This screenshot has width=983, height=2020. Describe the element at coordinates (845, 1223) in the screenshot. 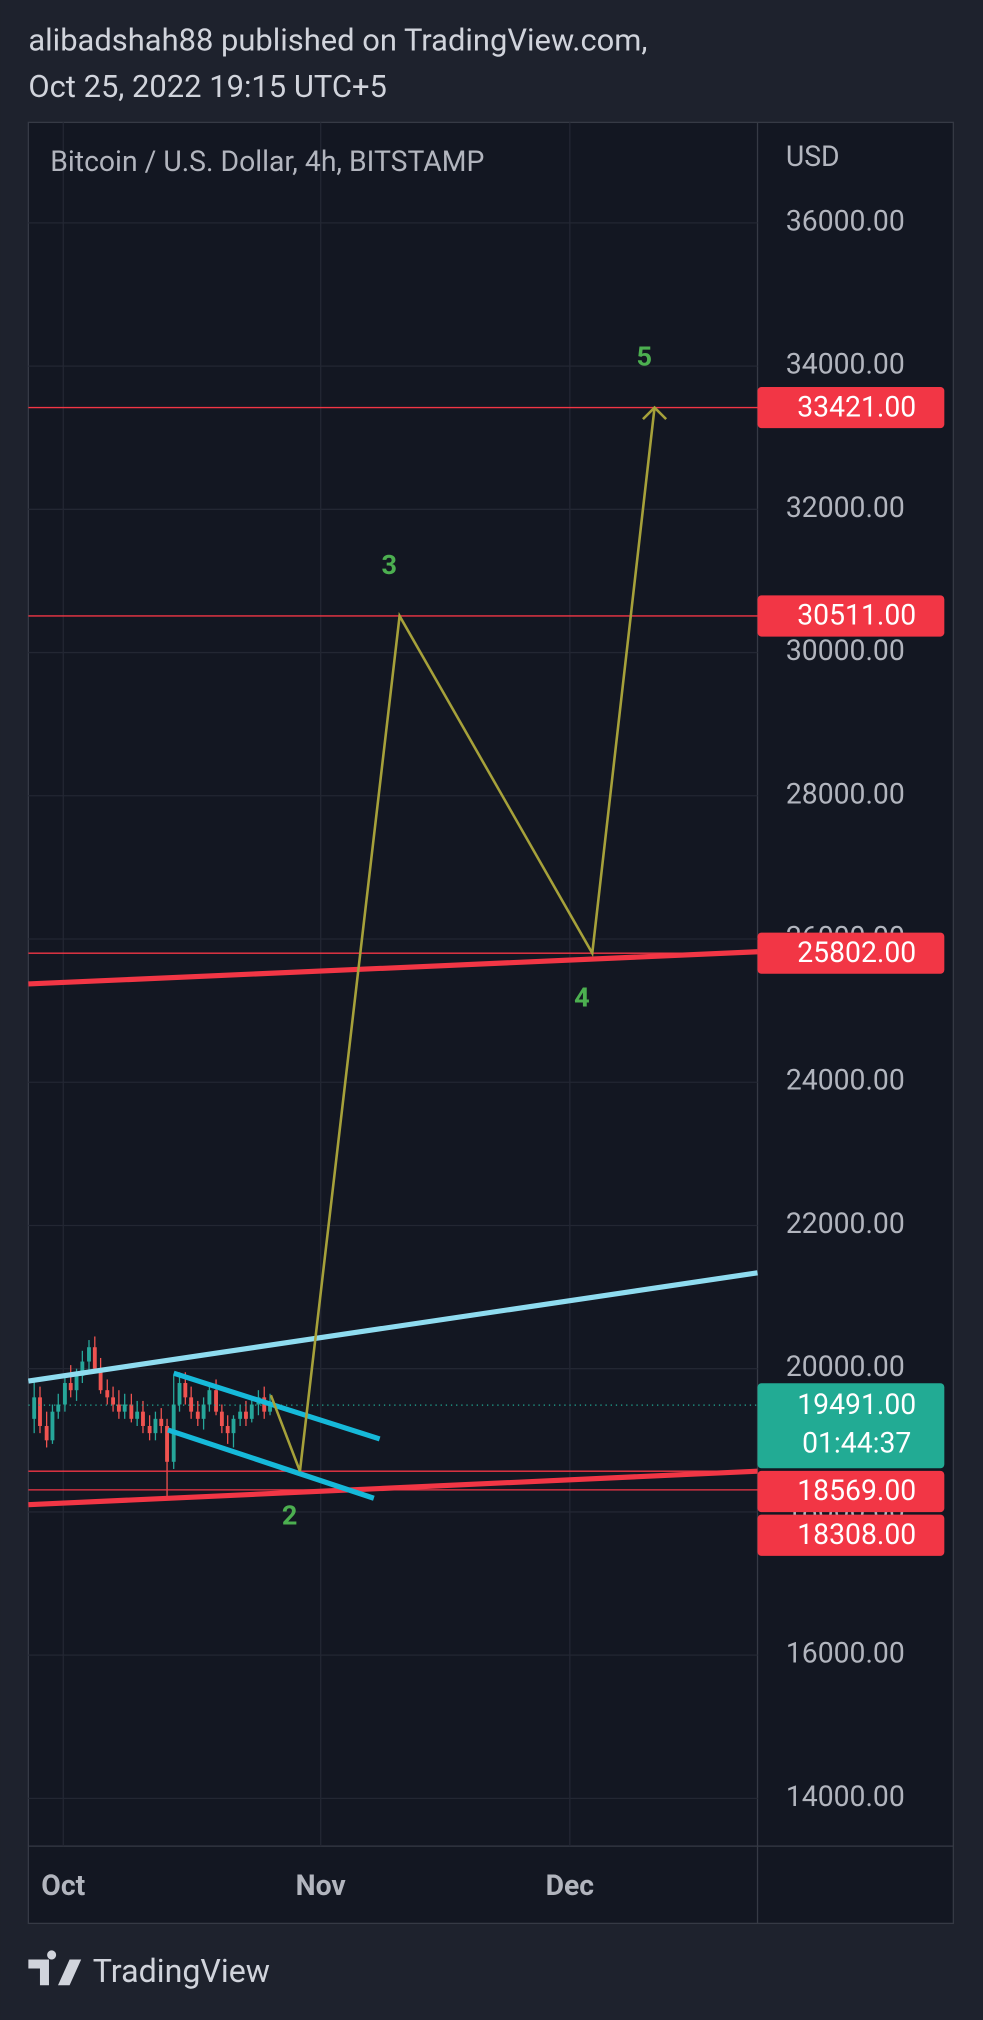

I see `y-tick-label: 22000.00` at that location.